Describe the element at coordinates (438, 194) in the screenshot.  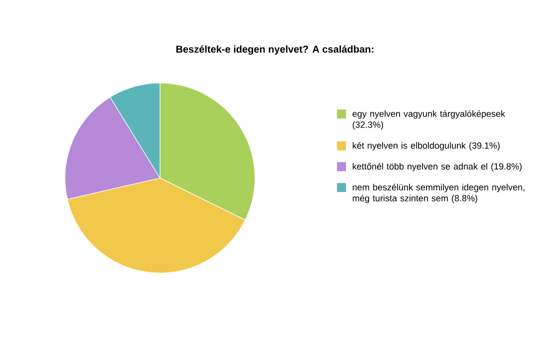
I see `legend-label: nem beszélünk semmilyen idegen nyelven, még turista szinten sem (8.8%)` at that location.